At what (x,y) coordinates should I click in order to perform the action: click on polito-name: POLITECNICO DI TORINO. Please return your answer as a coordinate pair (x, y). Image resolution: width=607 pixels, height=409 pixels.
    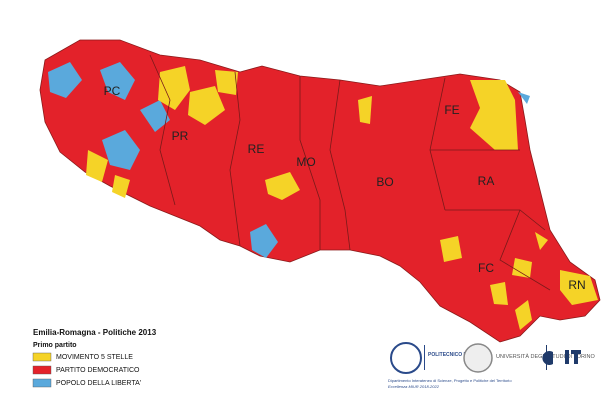
    Looking at the image, I should click on (458, 355).